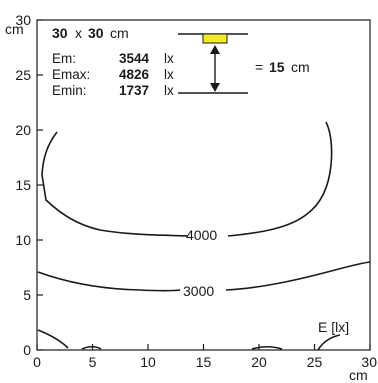 The width and height of the screenshot is (378, 383). Describe the element at coordinates (267, 347) in the screenshot. I see `contour-bottom-right-small` at that location.